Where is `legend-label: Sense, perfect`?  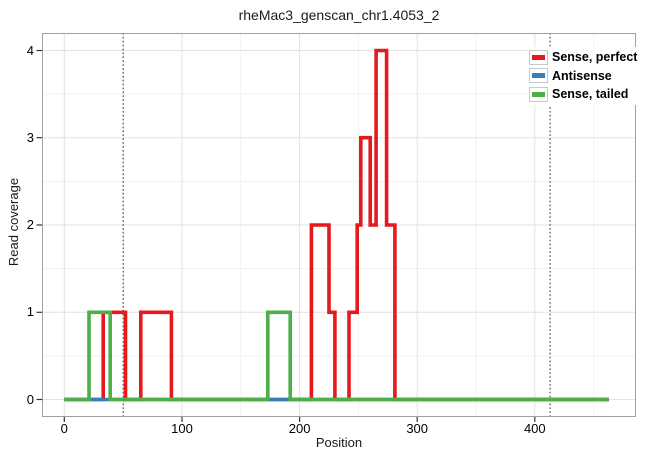
legend-label: Sense, perfect is located at coordinates (595, 57).